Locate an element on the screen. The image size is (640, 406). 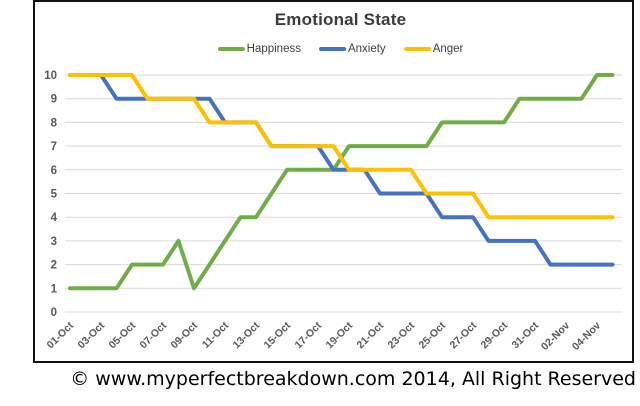
y-axis-tick-label: 0 is located at coordinates (54, 313).